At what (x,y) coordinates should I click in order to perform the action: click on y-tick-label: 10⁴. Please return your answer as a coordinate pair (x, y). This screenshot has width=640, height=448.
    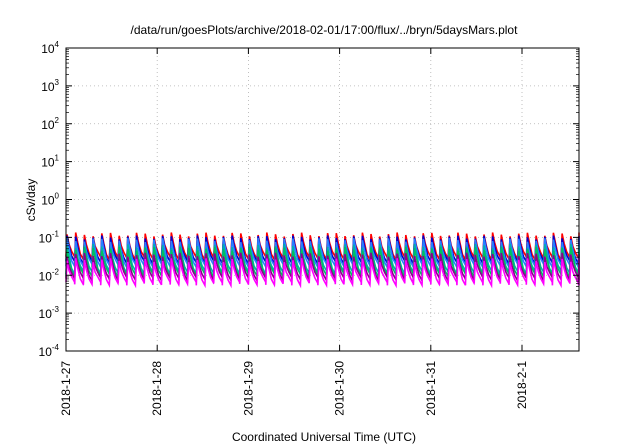
    Looking at the image, I should click on (50, 48).